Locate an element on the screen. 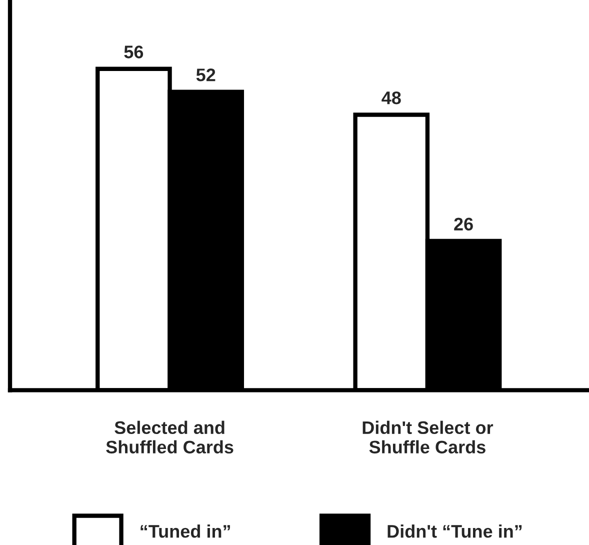  data-label: 26 is located at coordinates (463, 224).